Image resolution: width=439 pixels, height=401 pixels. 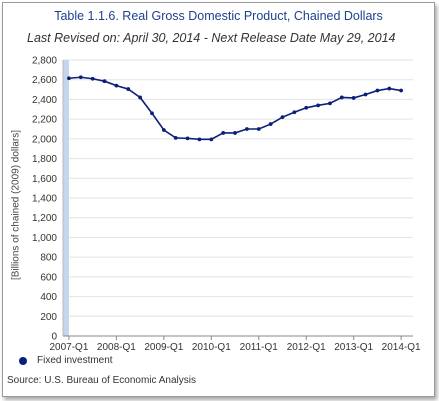 I want to click on y-tick-label: 1,000, so click(x=44, y=238).